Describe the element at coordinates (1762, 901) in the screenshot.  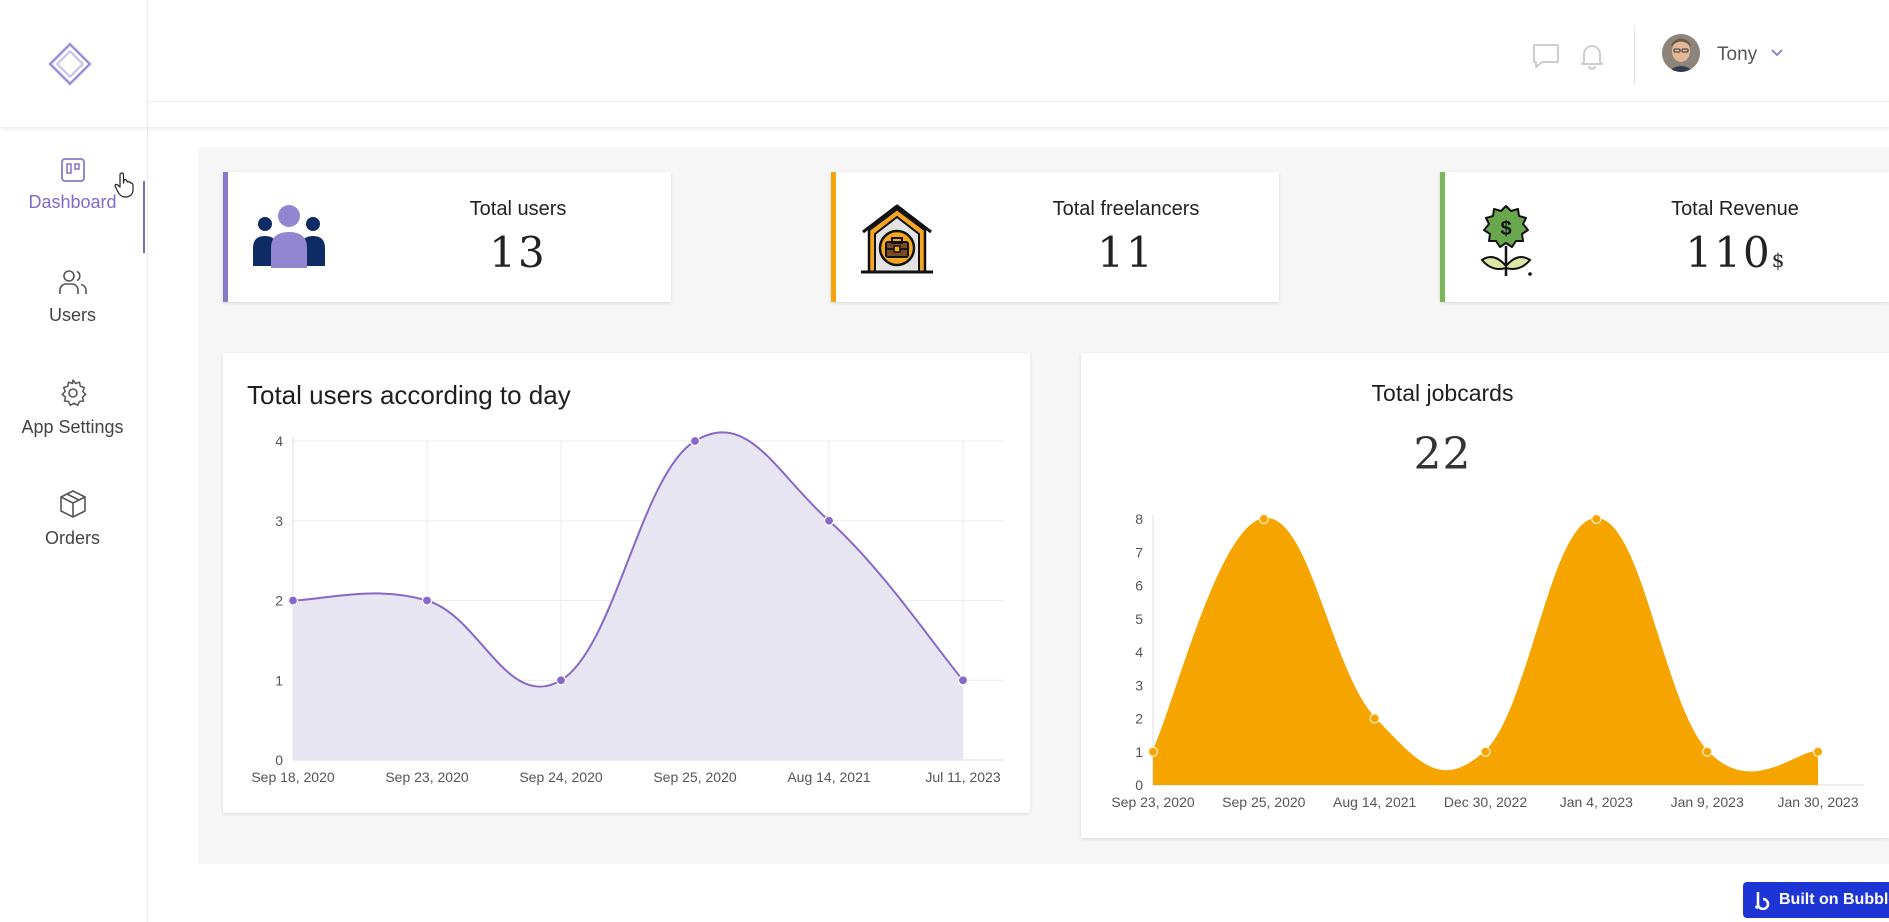
I see `bubble-logo-icon` at that location.